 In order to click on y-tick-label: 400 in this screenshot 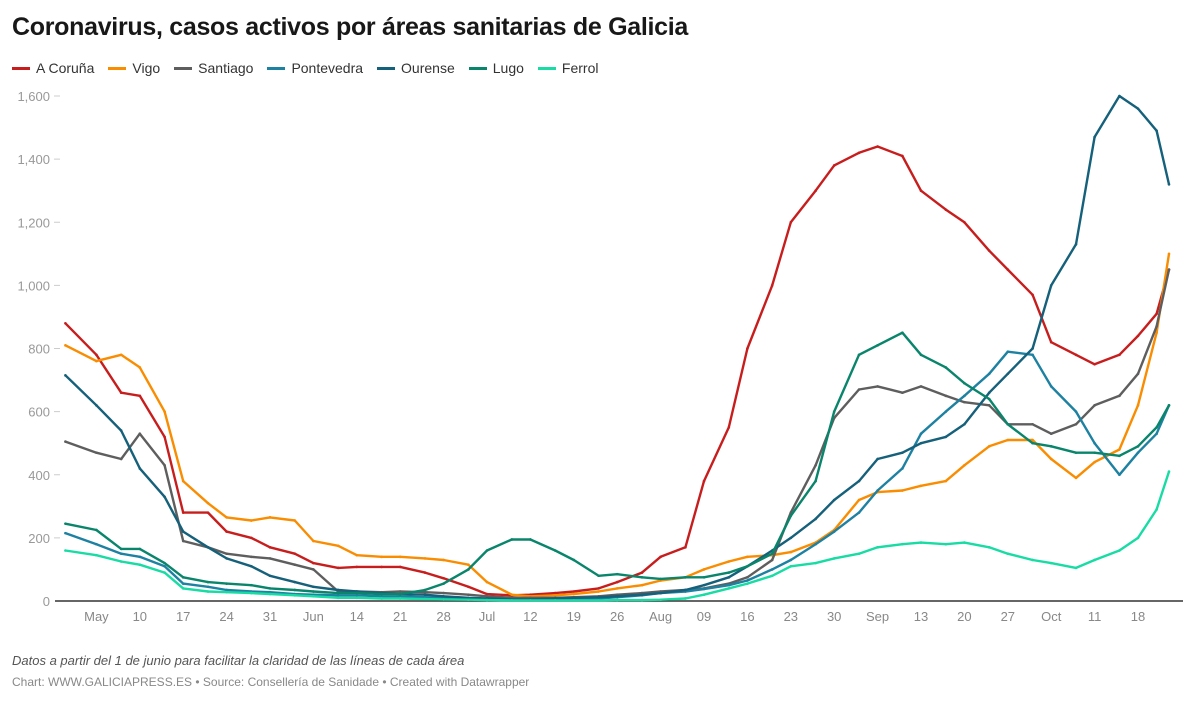, I will do `click(39, 475)`.